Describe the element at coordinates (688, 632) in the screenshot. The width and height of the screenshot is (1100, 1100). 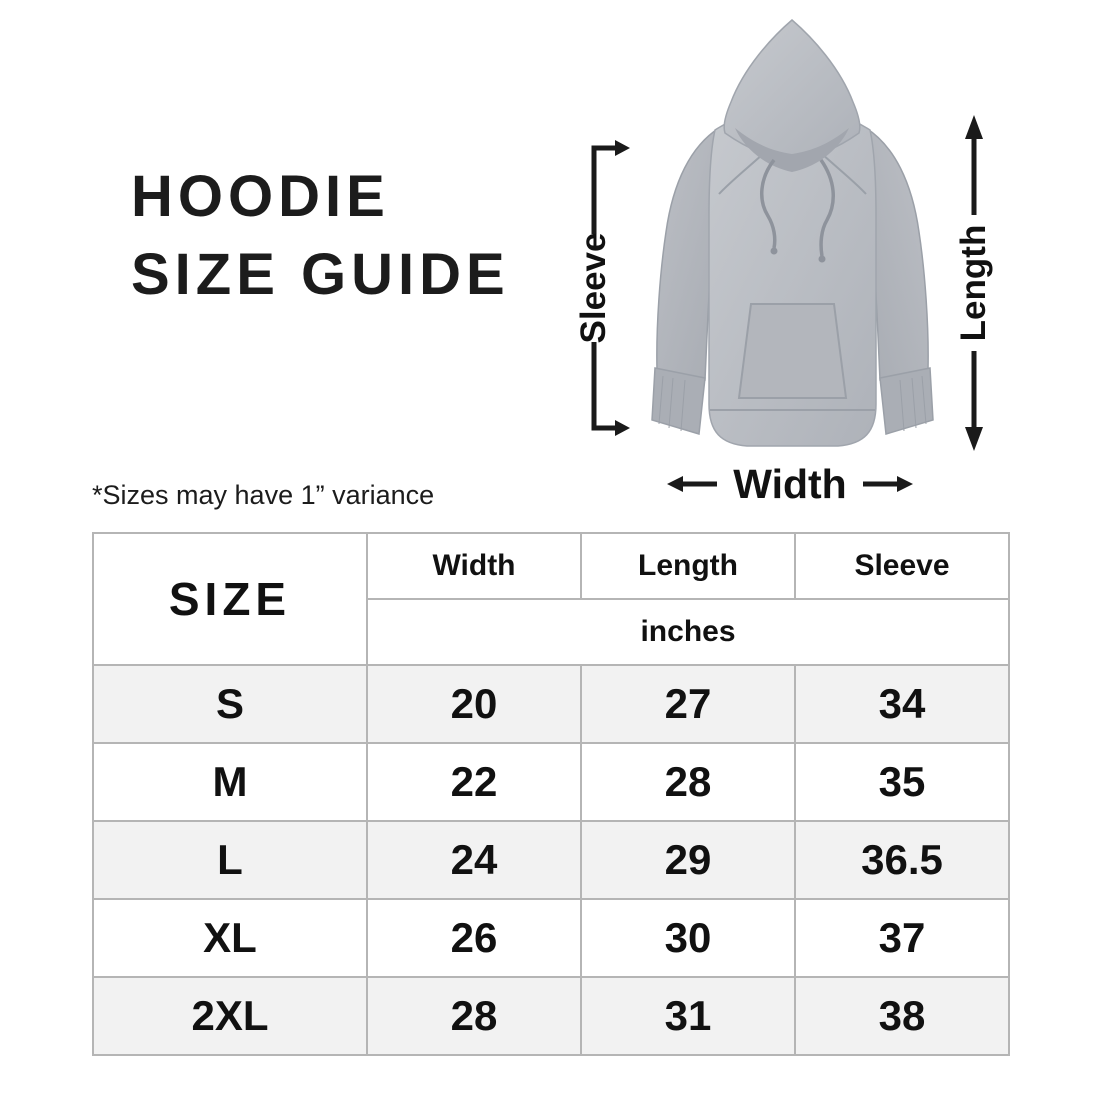
I see `unit-header: inches` at that location.